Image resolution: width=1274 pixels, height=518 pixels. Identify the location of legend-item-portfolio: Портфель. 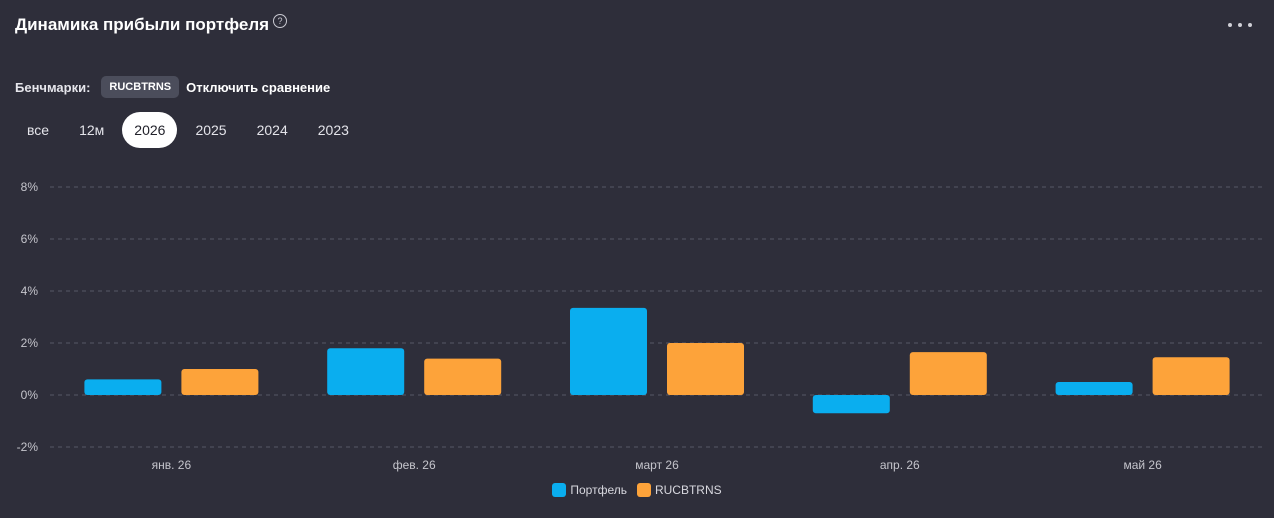
(589, 490).